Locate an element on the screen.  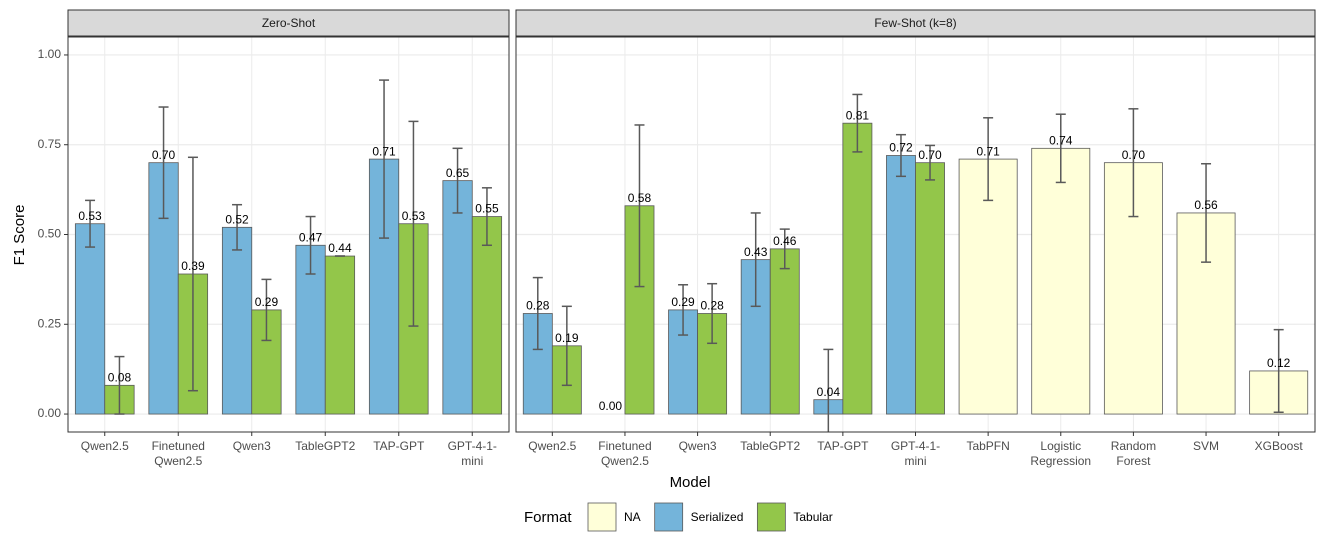
panel-title: Few-Shot (k=8) is located at coordinates (915, 23).